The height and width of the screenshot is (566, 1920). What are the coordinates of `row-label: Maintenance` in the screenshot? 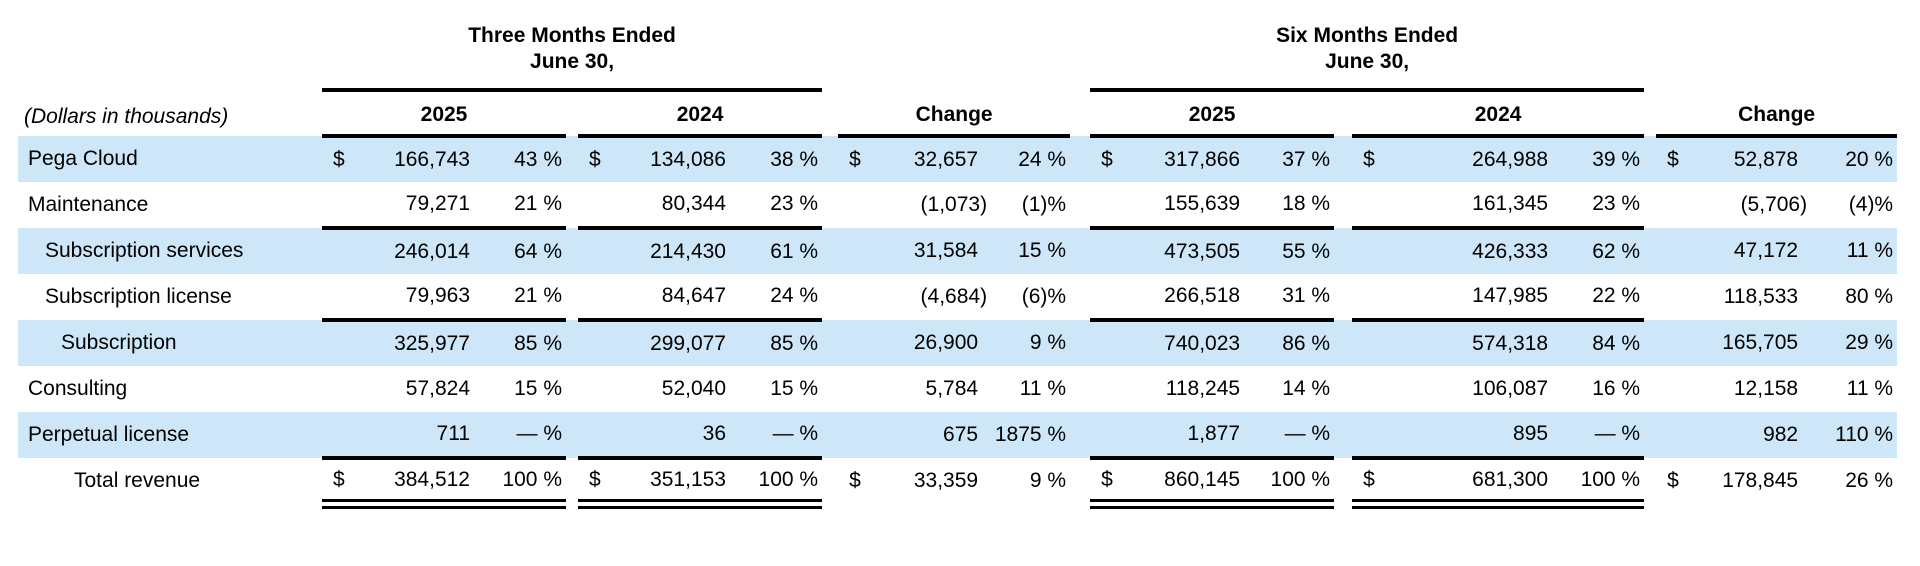 It's located at (88, 204).